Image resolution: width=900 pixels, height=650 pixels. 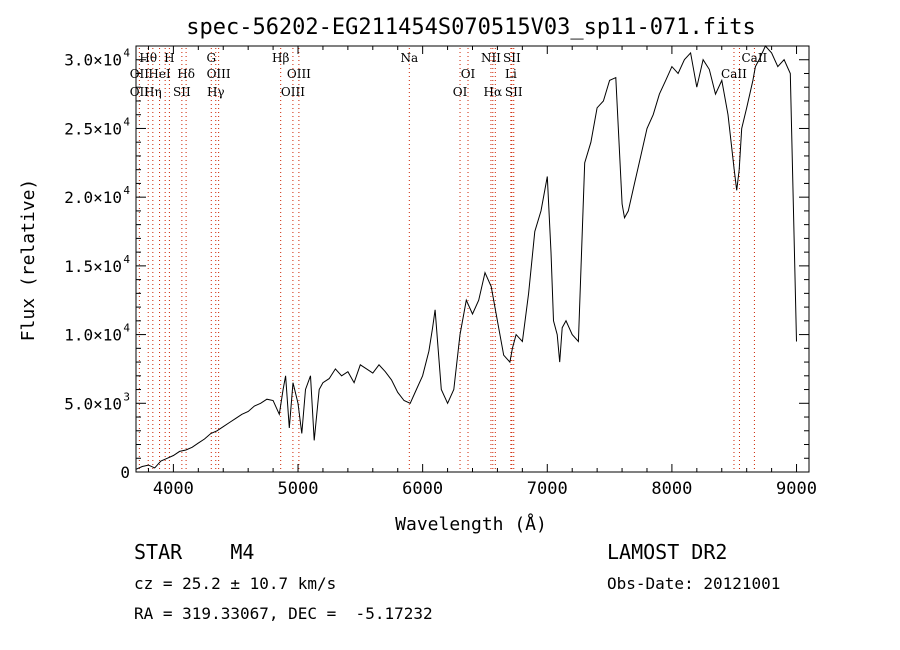 I want to click on y-tick-label: 0, so click(x=125, y=472).